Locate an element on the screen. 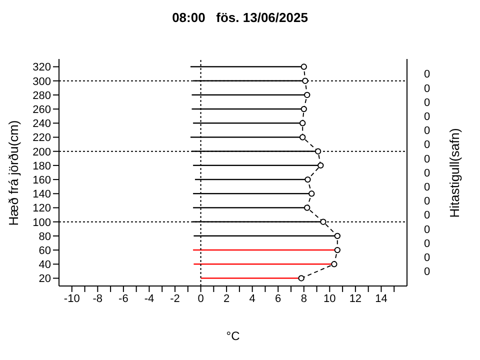  x-tick-label: 0 is located at coordinates (201, 298).